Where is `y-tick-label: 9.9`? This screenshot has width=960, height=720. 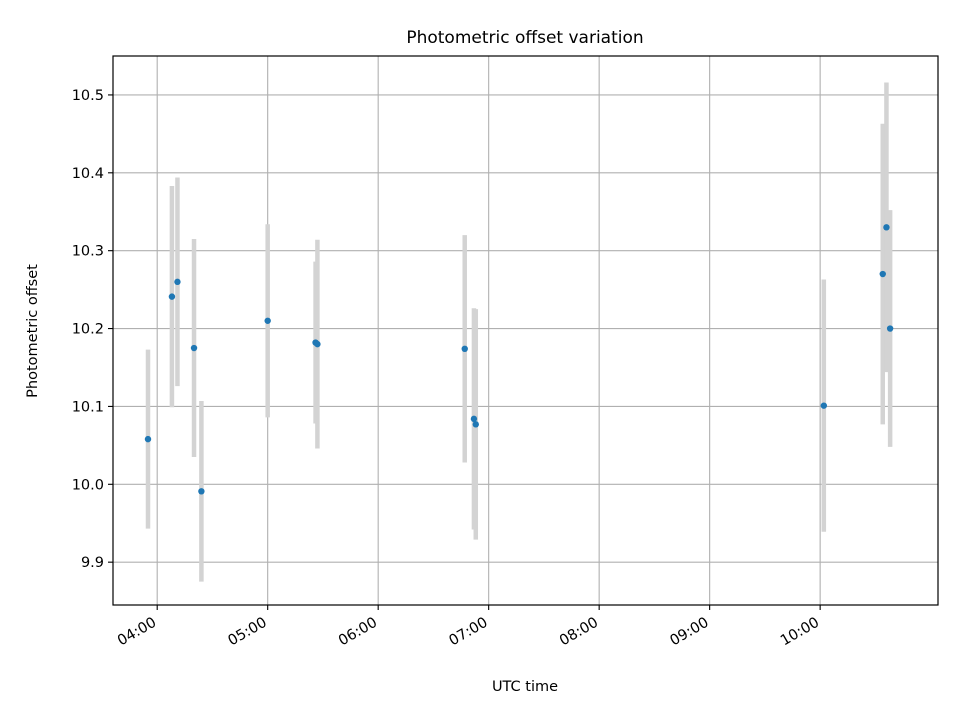 y-tick-label: 9.9 is located at coordinates (92, 563).